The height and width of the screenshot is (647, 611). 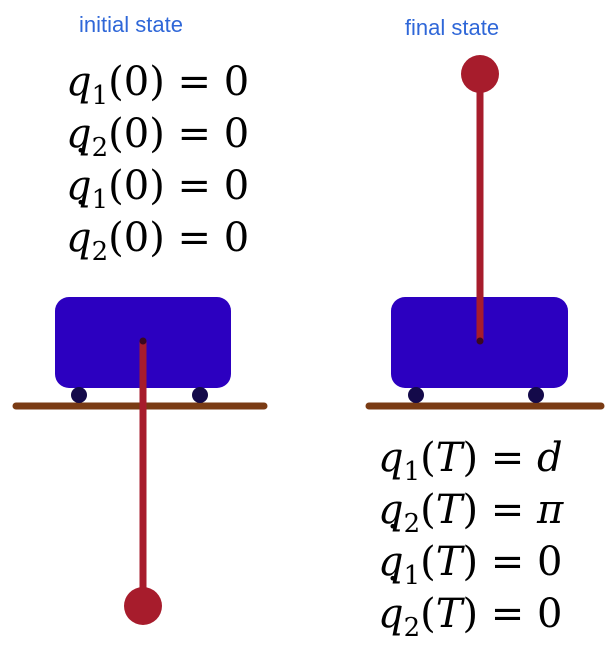 I want to click on equation-line: q2(0) = 0, so click(x=158, y=137).